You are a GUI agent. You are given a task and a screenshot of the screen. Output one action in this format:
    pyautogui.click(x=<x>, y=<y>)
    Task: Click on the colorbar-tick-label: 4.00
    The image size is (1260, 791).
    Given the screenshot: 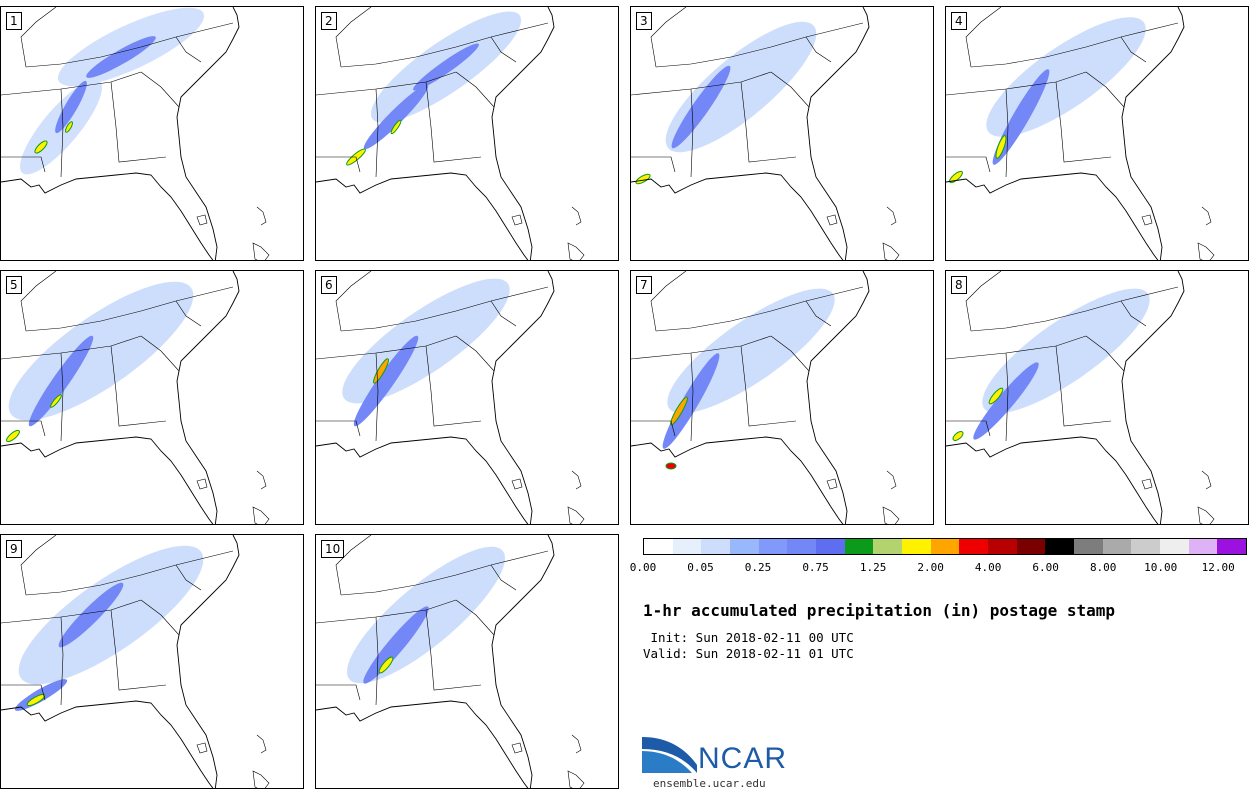 What is the action you would take?
    pyautogui.click(x=988, y=567)
    